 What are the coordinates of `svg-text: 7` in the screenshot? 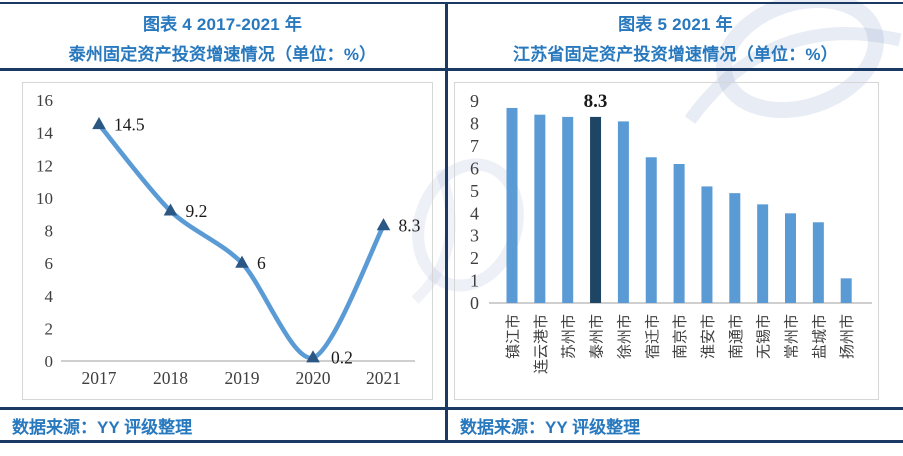 It's located at (474, 146).